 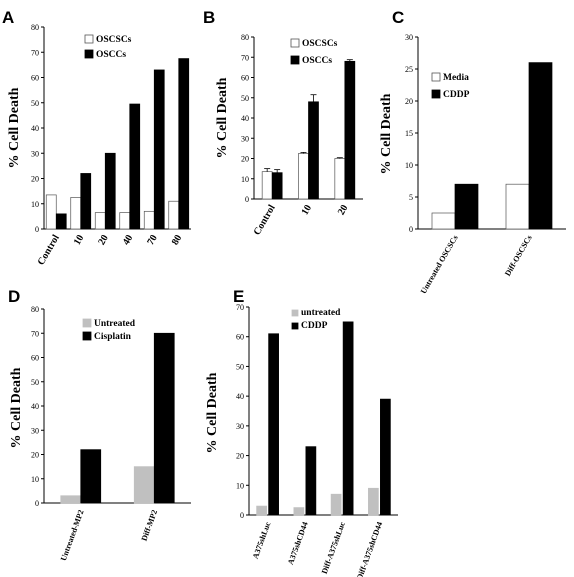 I want to click on x-tick-label: 40, so click(x=128, y=240).